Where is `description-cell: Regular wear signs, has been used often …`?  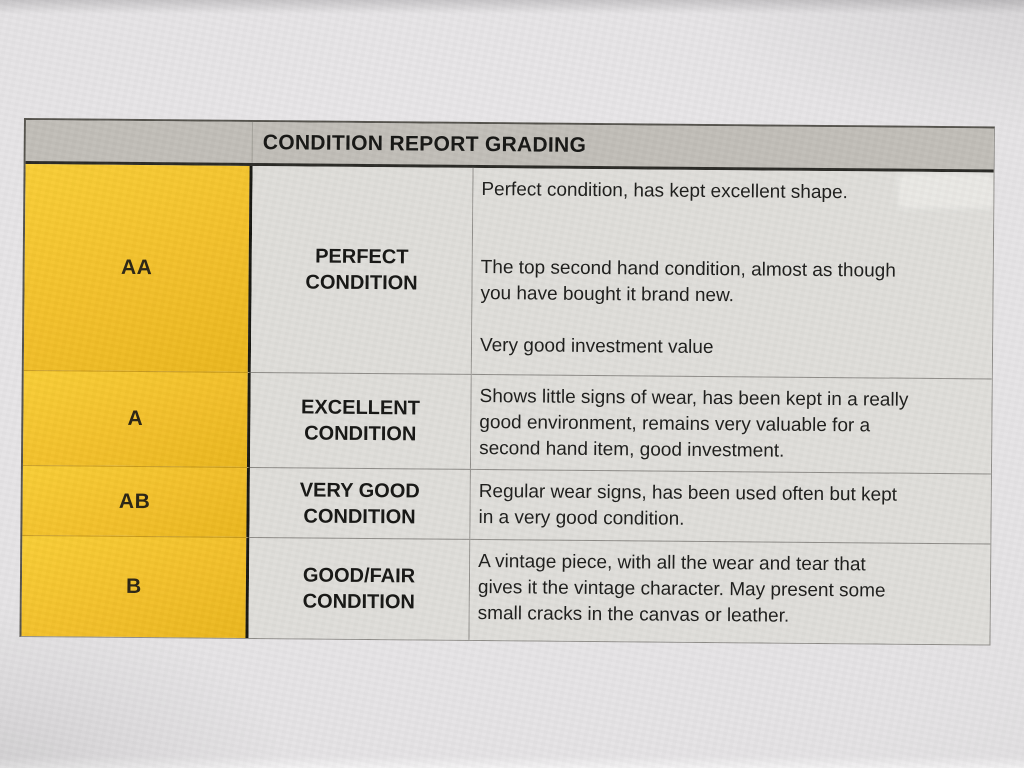
description-cell: Regular wear signs, has been used often … is located at coordinates (730, 506).